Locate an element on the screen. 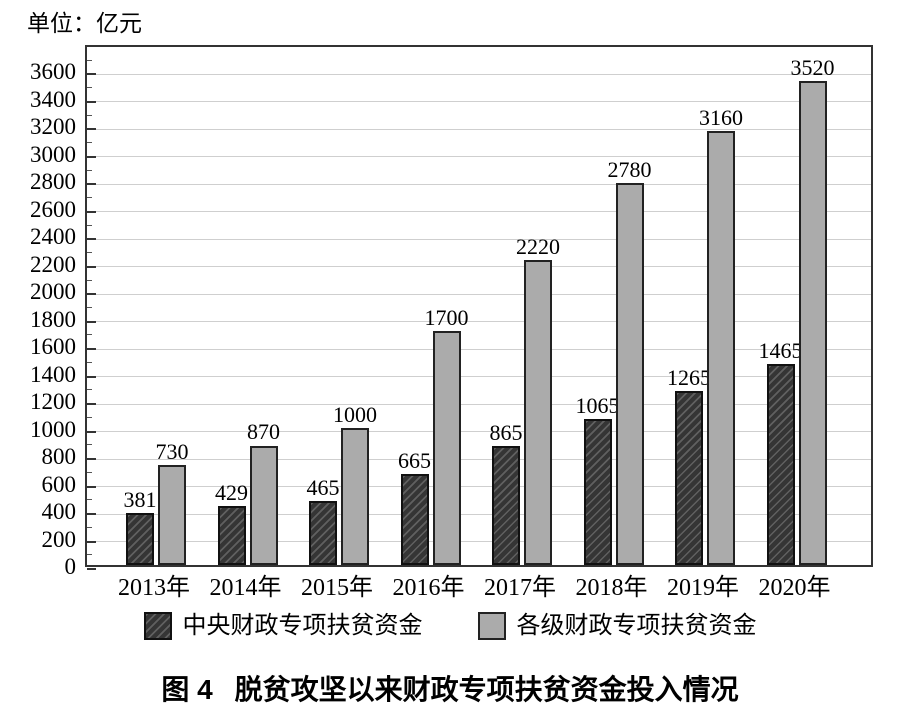 The width and height of the screenshot is (900, 720). x-axis-label-2018年: 2018年 is located at coordinates (611, 588).